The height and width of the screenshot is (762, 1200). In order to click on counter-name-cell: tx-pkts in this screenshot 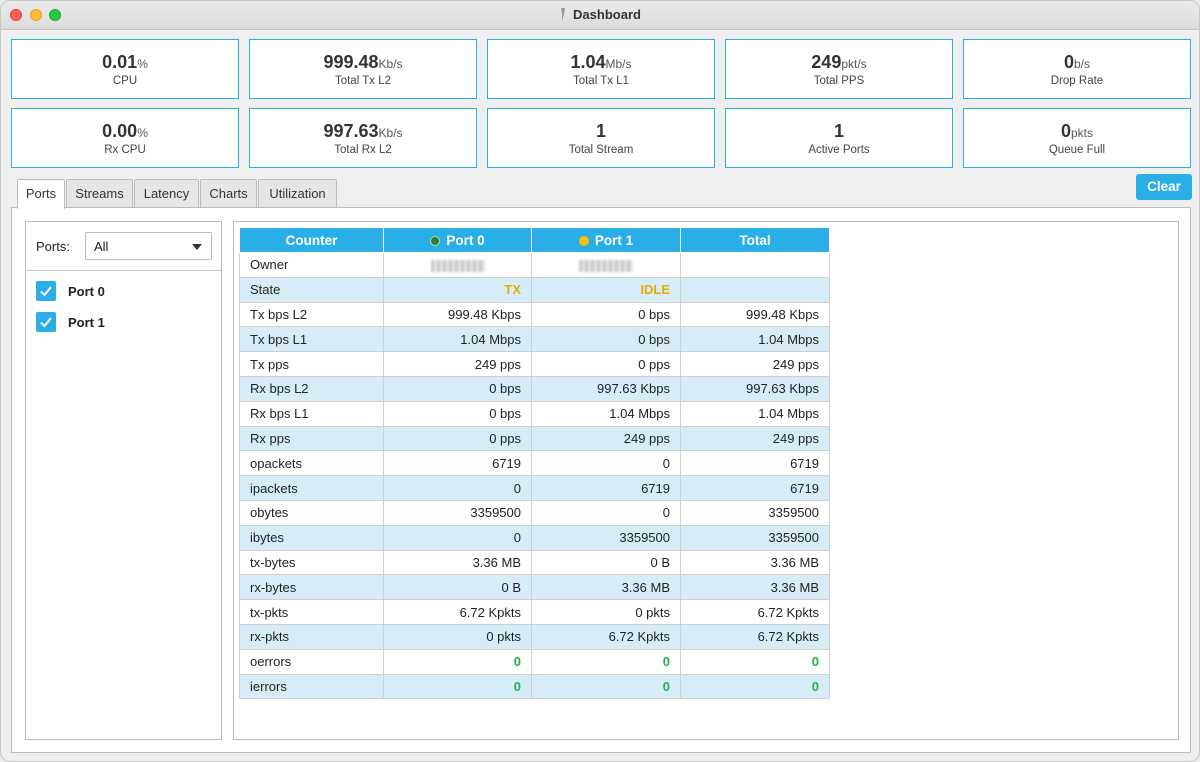, I will do `click(311, 612)`.